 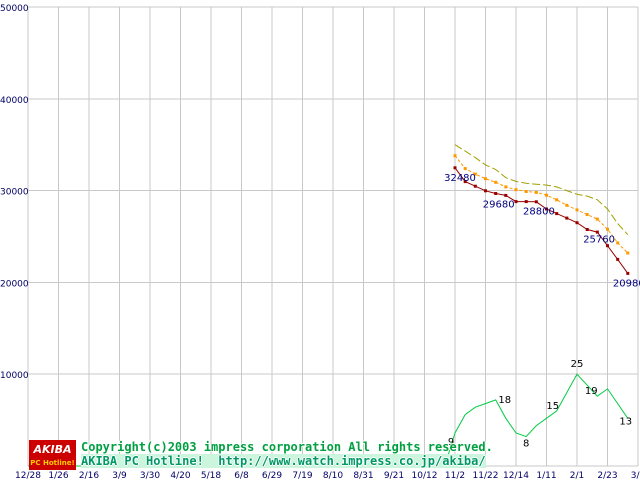 I want to click on svg-text: 8/10, so click(x=333, y=475).